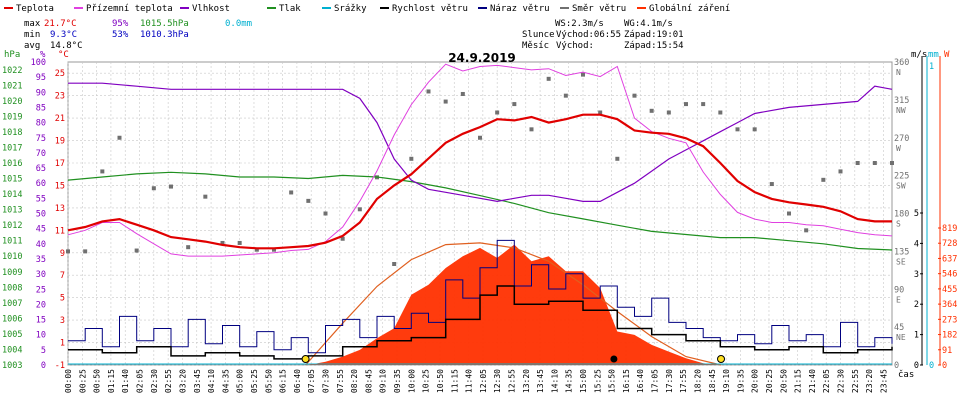 This screenshot has width=966, height=400. Describe the element at coordinates (41, 169) in the screenshot. I see `humidity-tick-label: 65` at that location.